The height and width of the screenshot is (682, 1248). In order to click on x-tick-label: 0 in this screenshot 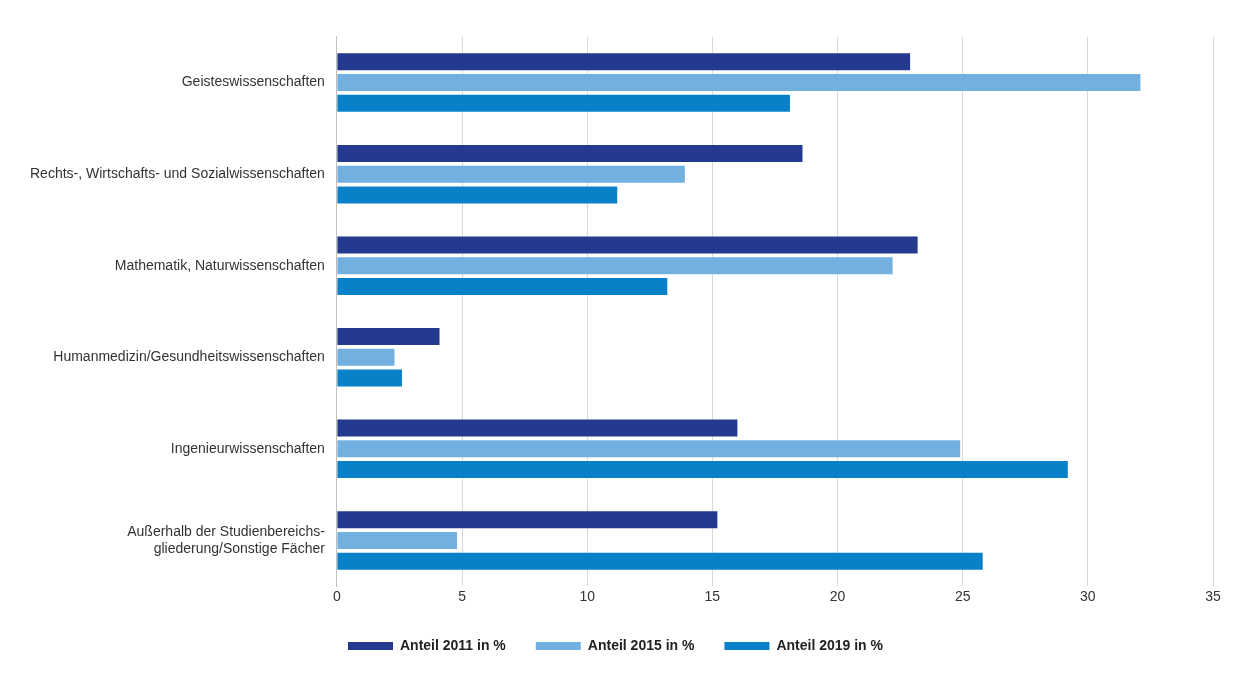, I will do `click(336, 596)`.